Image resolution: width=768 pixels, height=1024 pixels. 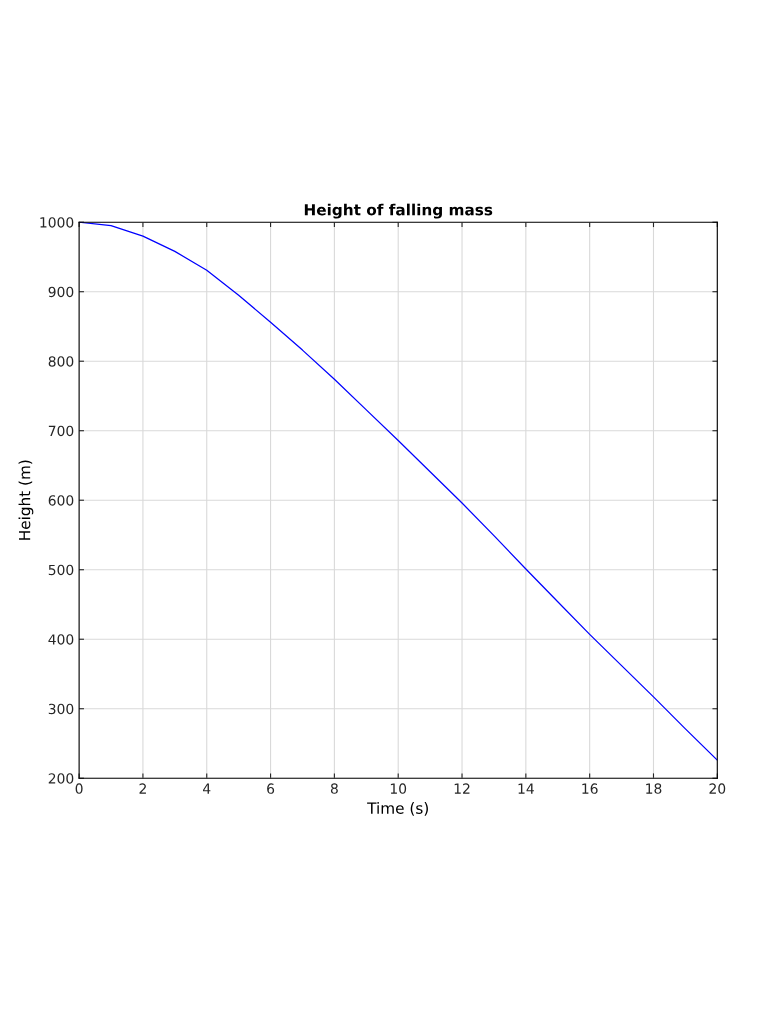 What do you see at coordinates (61, 709) in the screenshot?
I see `y-tick-label: 300` at bounding box center [61, 709].